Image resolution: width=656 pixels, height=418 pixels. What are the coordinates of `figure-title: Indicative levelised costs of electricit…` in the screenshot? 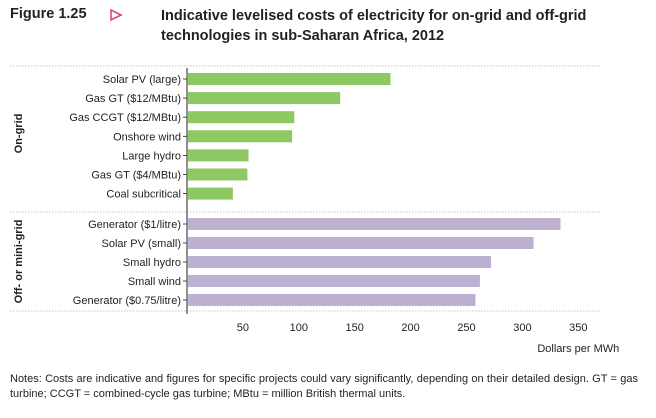 It's located at (374, 26).